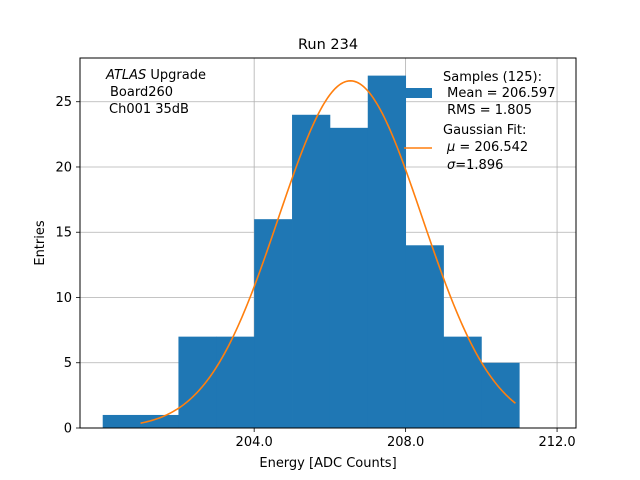 The height and width of the screenshot is (480, 640). I want to click on y-tick-label-3: 15, so click(63, 233).